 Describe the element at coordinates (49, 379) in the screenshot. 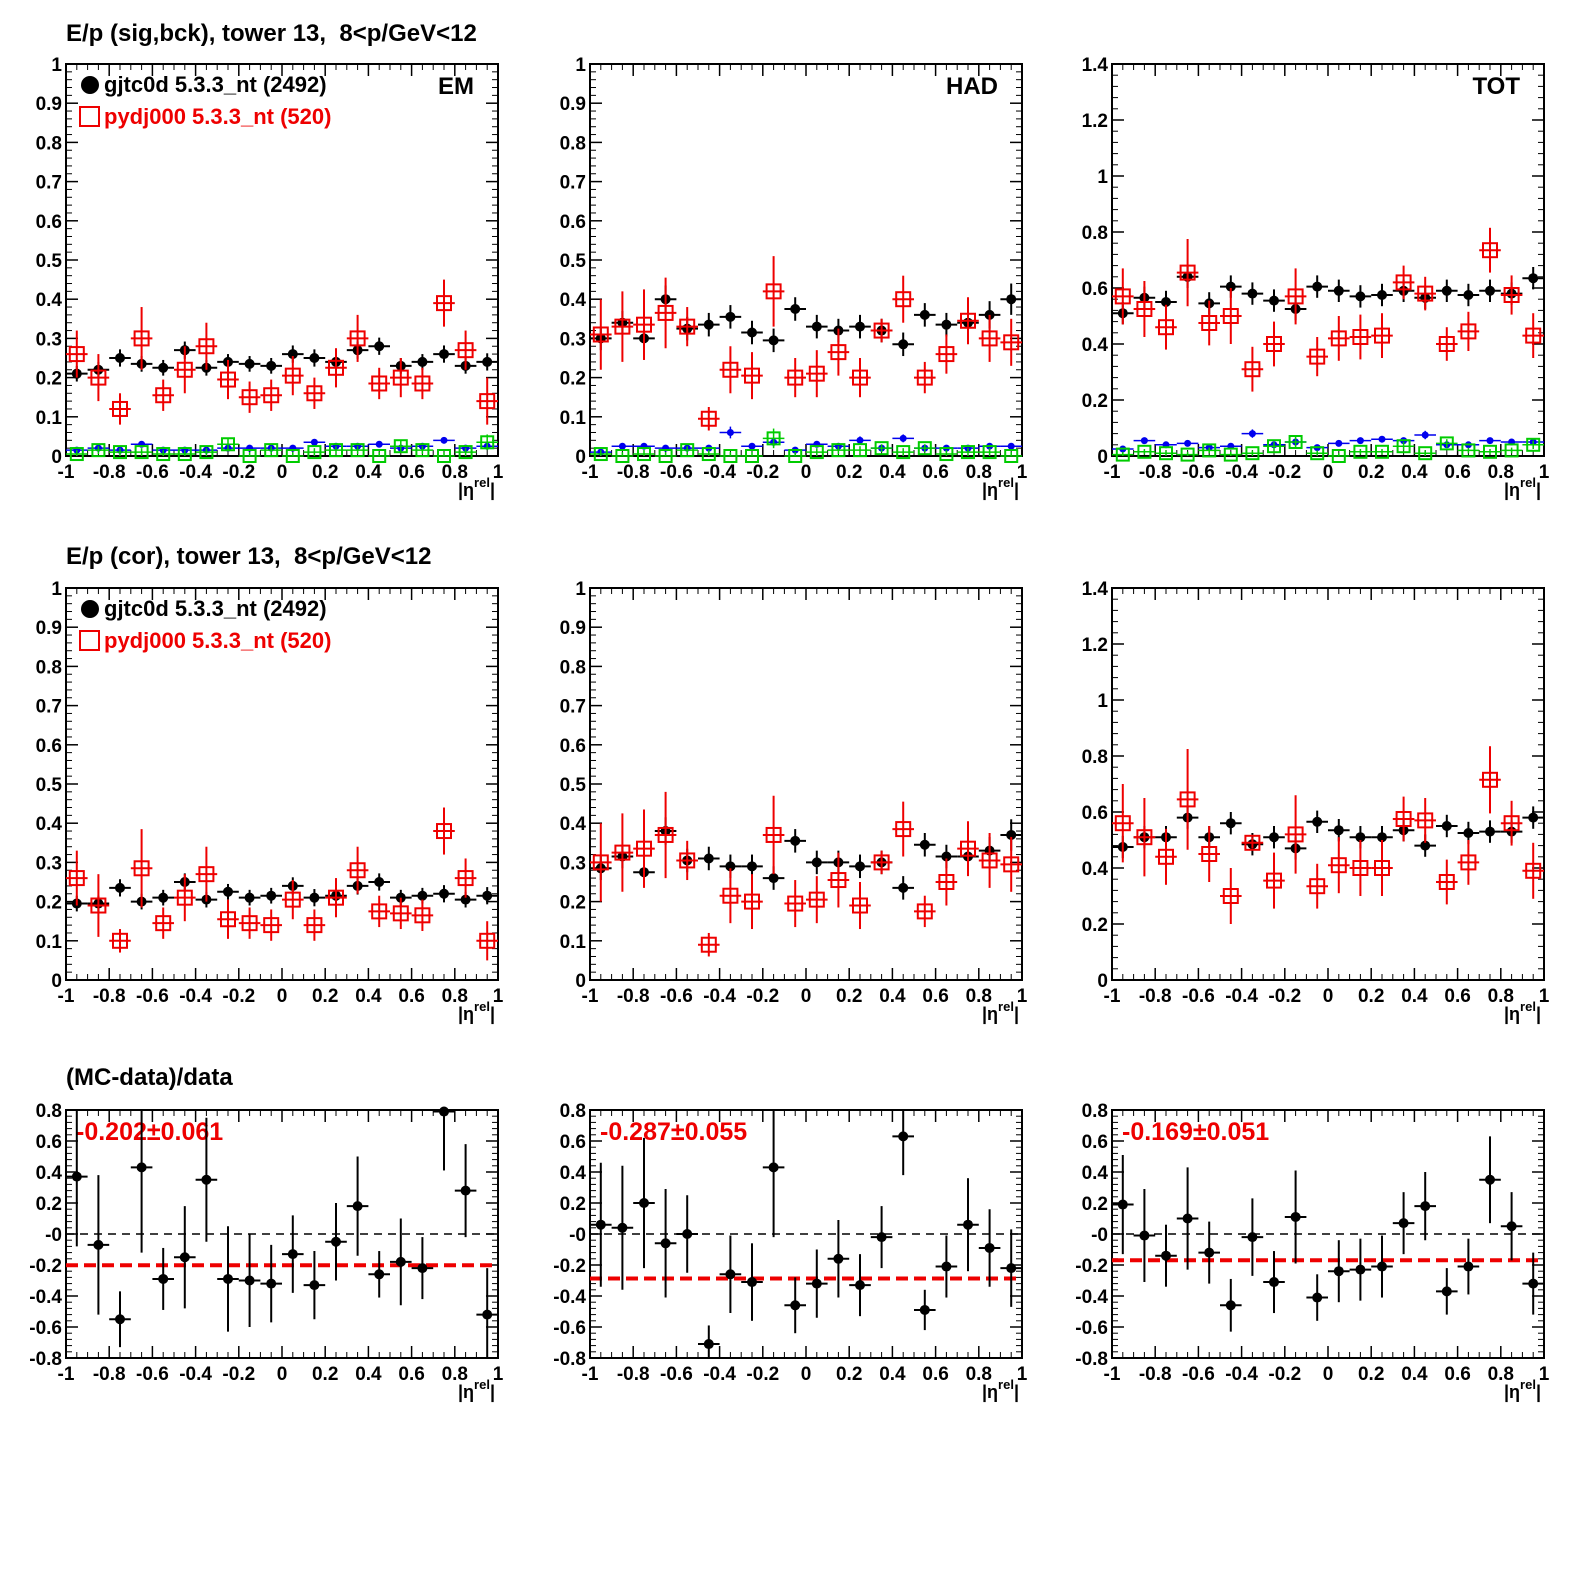

I see `y-tick-label: 0.2` at that location.